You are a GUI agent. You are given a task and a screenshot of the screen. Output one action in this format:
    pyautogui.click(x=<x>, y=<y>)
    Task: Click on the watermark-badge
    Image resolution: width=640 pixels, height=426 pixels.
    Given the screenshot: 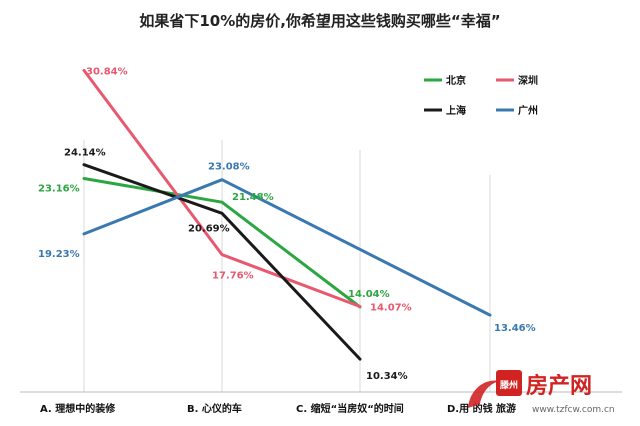 What is the action you would take?
    pyautogui.click(x=509, y=383)
    